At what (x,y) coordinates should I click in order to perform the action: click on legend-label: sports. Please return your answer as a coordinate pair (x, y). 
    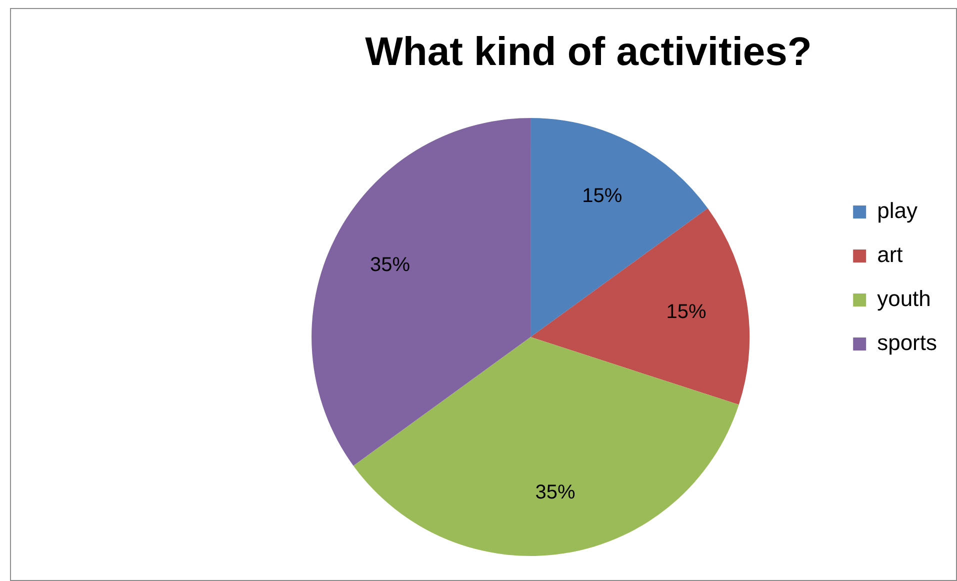
    Looking at the image, I should click on (907, 343).